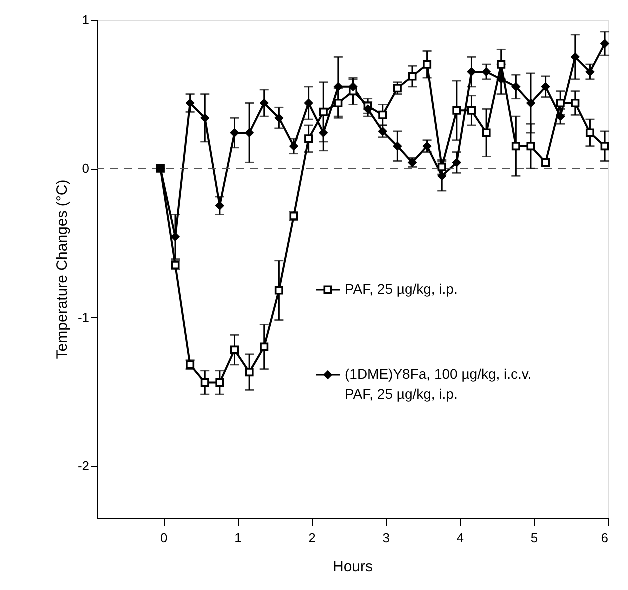 The width and height of the screenshot is (628, 590). Describe the element at coordinates (401, 289) in the screenshot. I see `legend-label: PAF, 25 µg/kg, i.p.` at that location.